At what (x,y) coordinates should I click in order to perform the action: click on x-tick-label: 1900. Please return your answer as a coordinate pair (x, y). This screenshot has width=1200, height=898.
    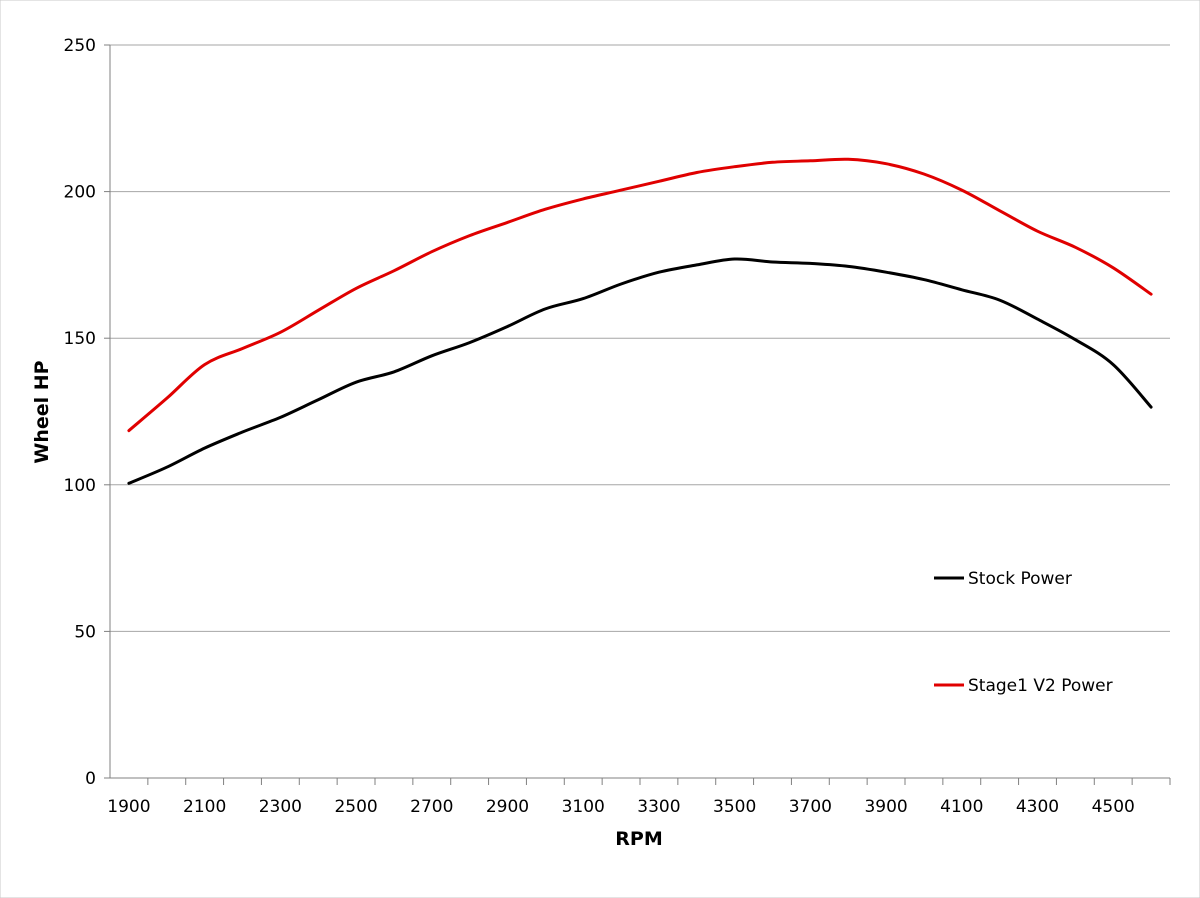
    Looking at the image, I should click on (128, 807).